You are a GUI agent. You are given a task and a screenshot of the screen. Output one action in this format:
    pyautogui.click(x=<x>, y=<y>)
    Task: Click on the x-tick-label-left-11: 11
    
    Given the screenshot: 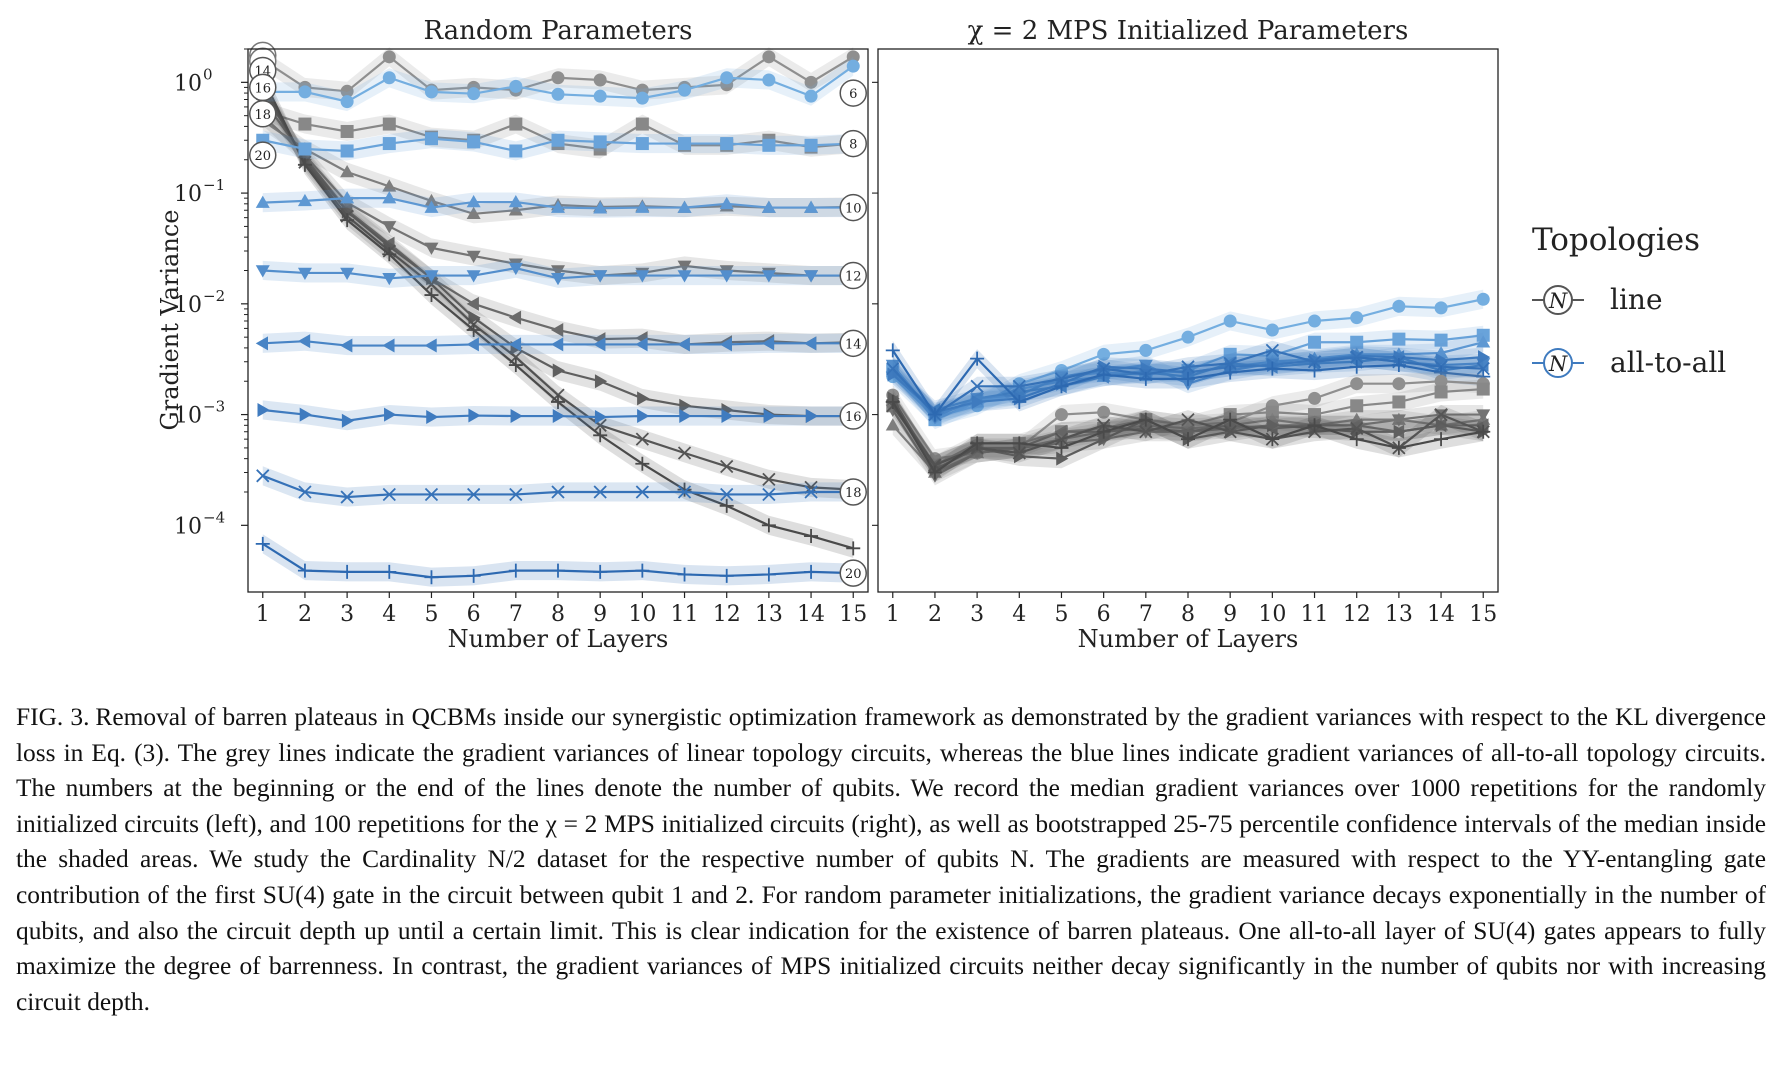 What is the action you would take?
    pyautogui.click(x=685, y=614)
    